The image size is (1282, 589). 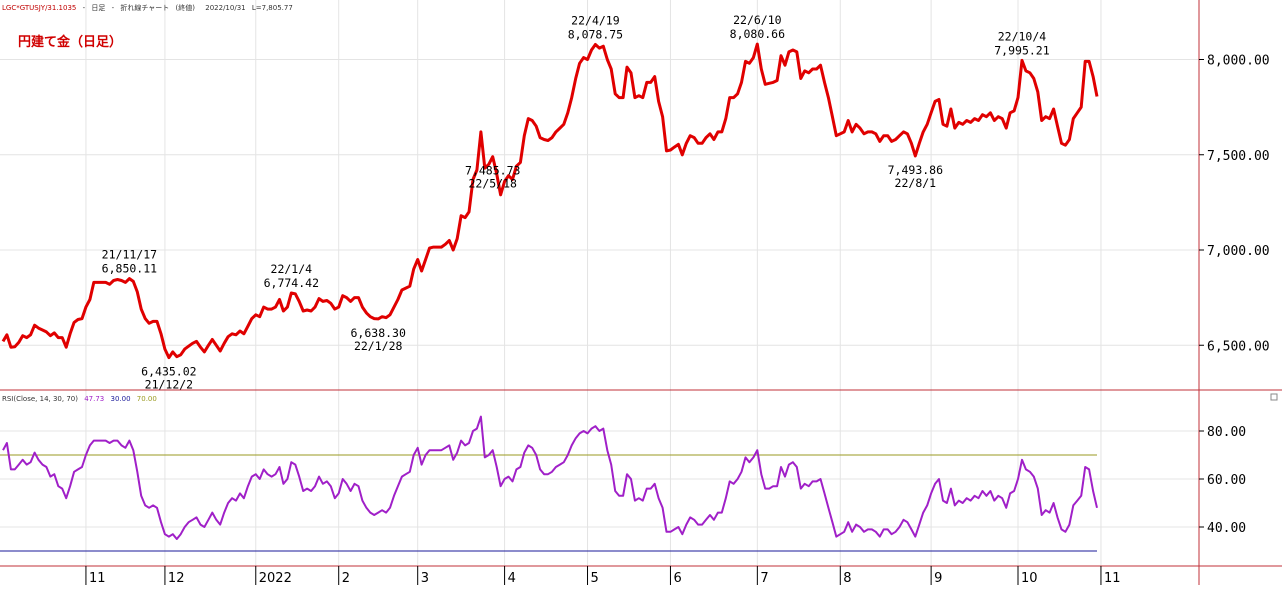 I want to click on pane-collapse-button, so click(x=1274, y=397).